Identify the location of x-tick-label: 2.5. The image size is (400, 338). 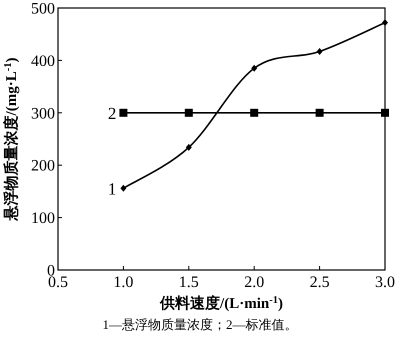
(320, 282).